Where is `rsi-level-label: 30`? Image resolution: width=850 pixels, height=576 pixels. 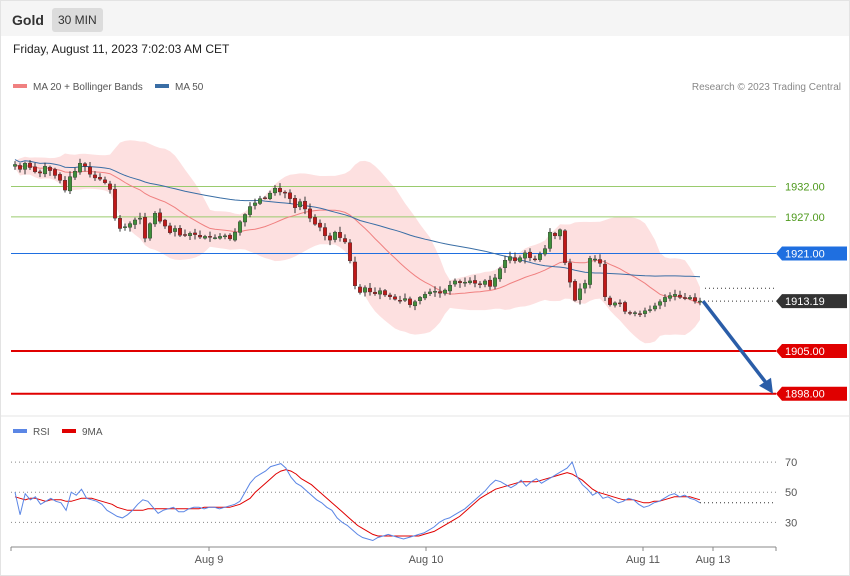
rsi-level-label: 30 is located at coordinates (791, 523).